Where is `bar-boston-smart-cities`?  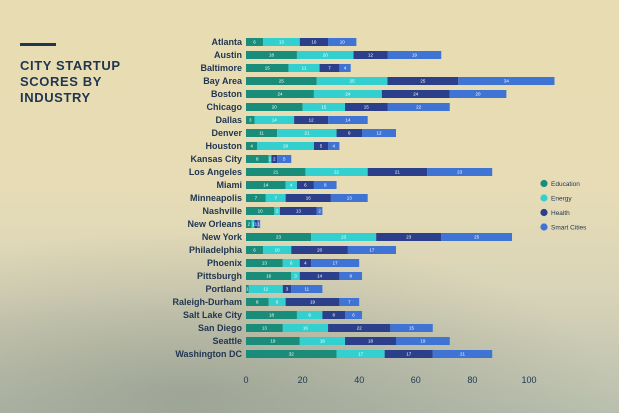
bar-boston-smart-cities is located at coordinates (478, 94).